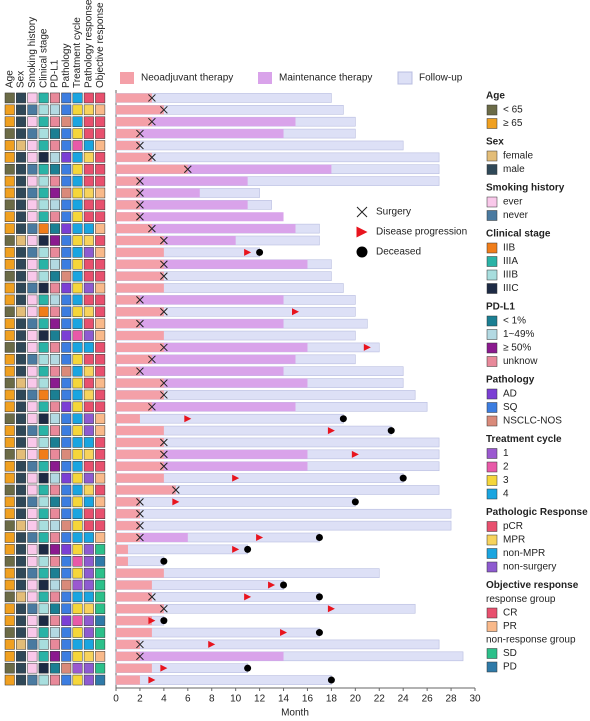 This screenshot has height=721, width=590. I want to click on x-tick-label: 16, so click(308, 699).